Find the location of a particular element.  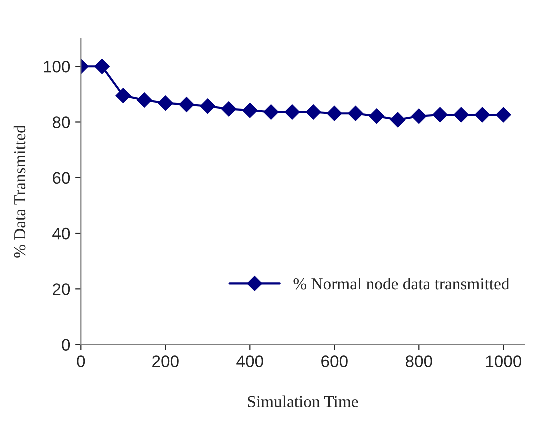

y-tick-label: 40 is located at coordinates (61, 234).